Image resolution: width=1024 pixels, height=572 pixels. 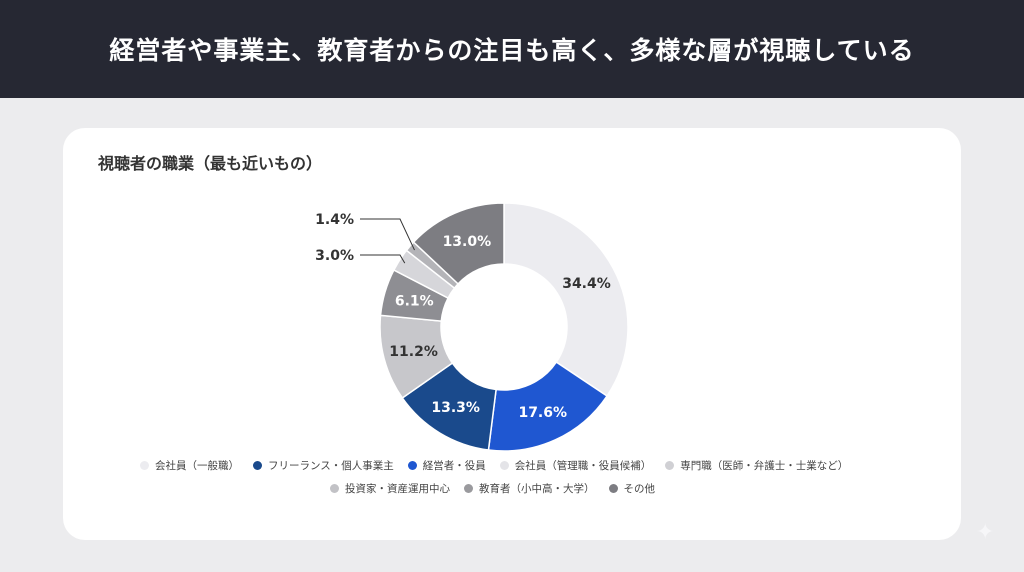 I want to click on legend-item: フリーランス・個人事業主, so click(x=323, y=465).